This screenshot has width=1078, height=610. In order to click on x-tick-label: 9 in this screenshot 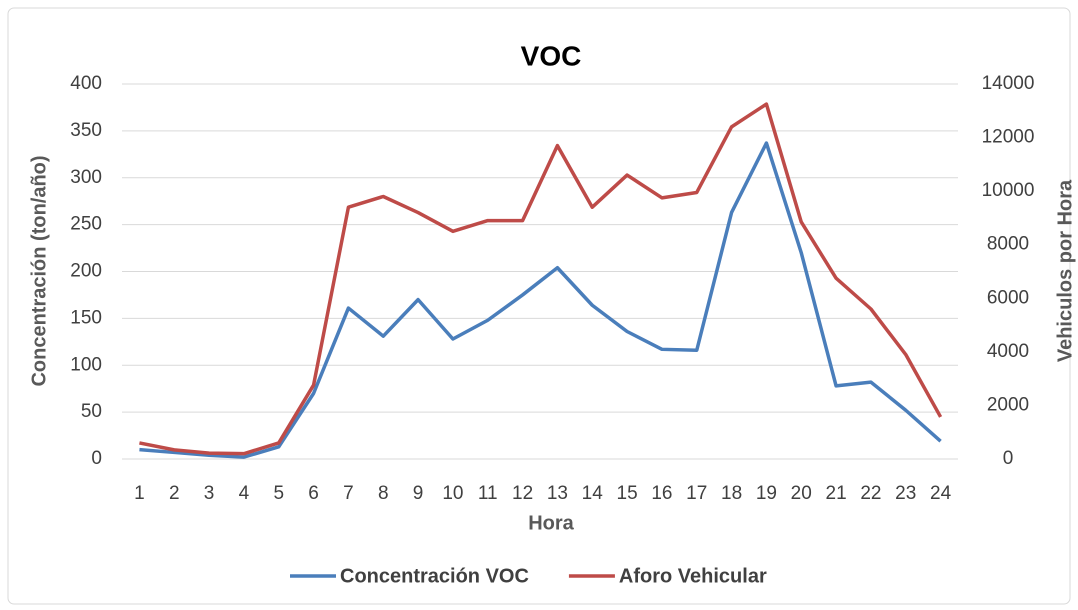, I will do `click(418, 493)`.